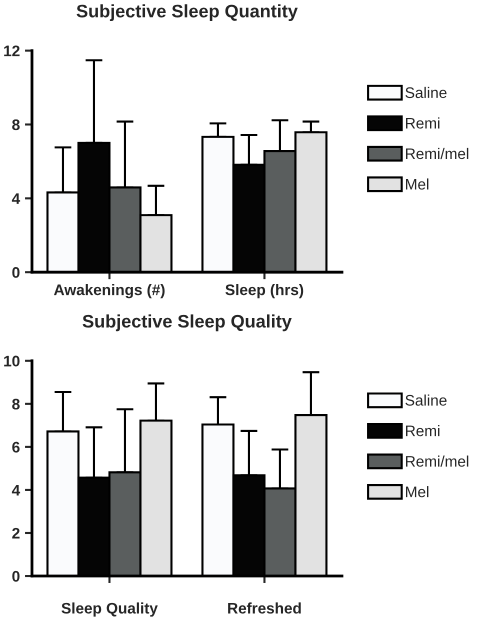 This screenshot has width=492, height=633. I want to click on y-tick-label: 10, so click(12, 361).